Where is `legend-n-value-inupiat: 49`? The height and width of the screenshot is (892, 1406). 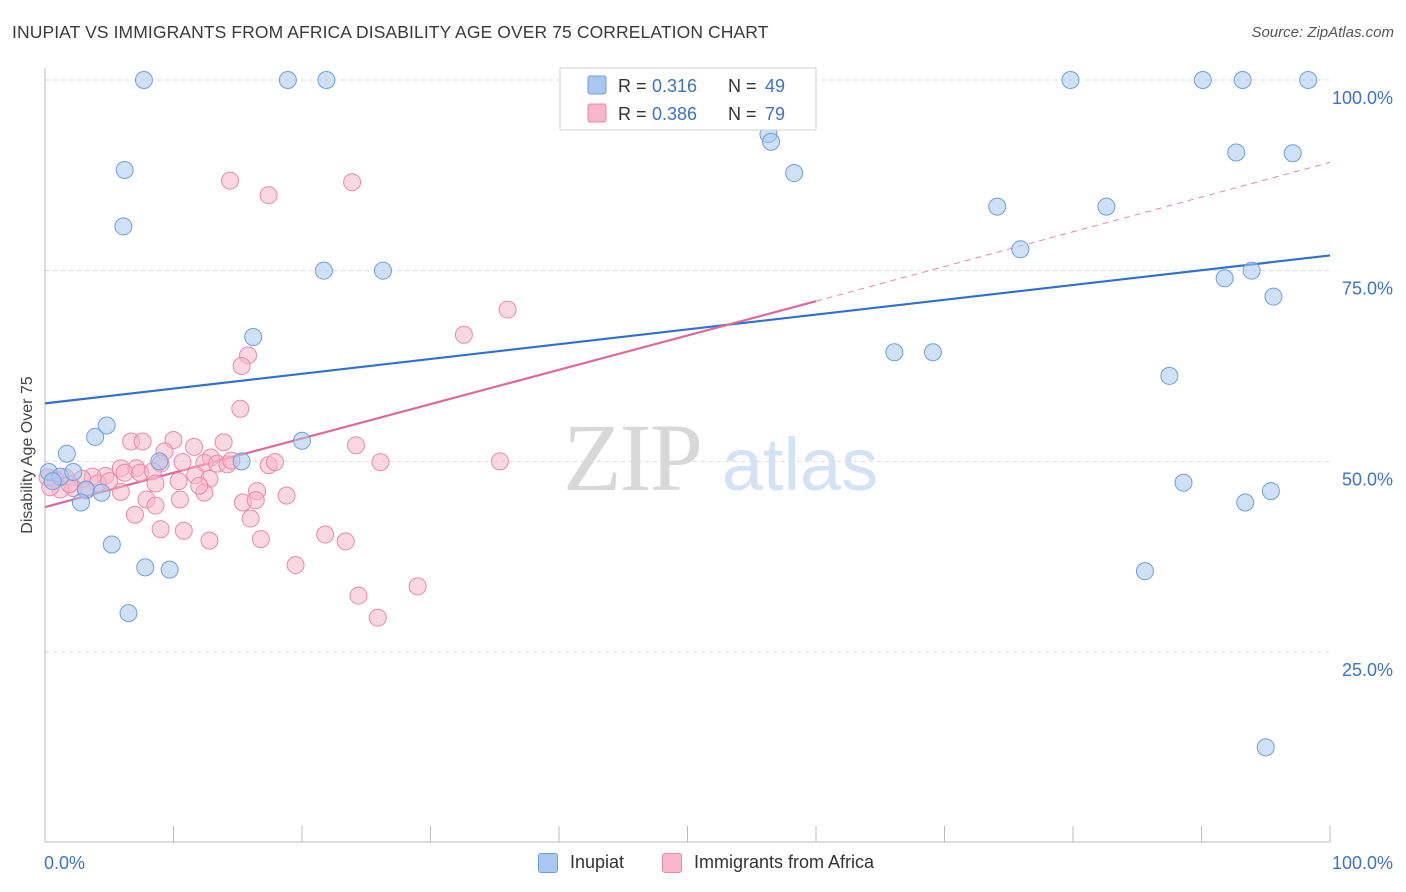 legend-n-value-inupiat: 49 is located at coordinates (775, 86).